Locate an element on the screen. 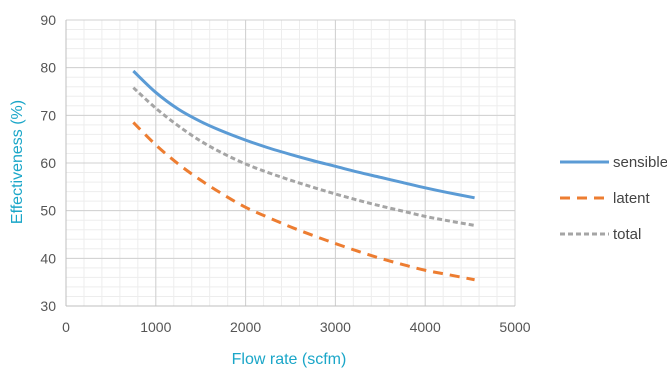 Image resolution: width=667 pixels, height=372 pixels. x-tick-label: 5000 is located at coordinates (514, 327).